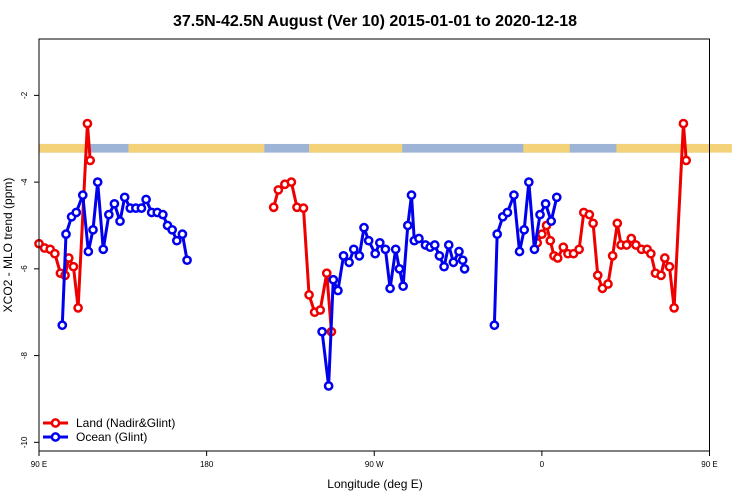 This screenshot has width=750, height=500. I want to click on legend-item-1: Ocean (Glint), so click(95, 437).